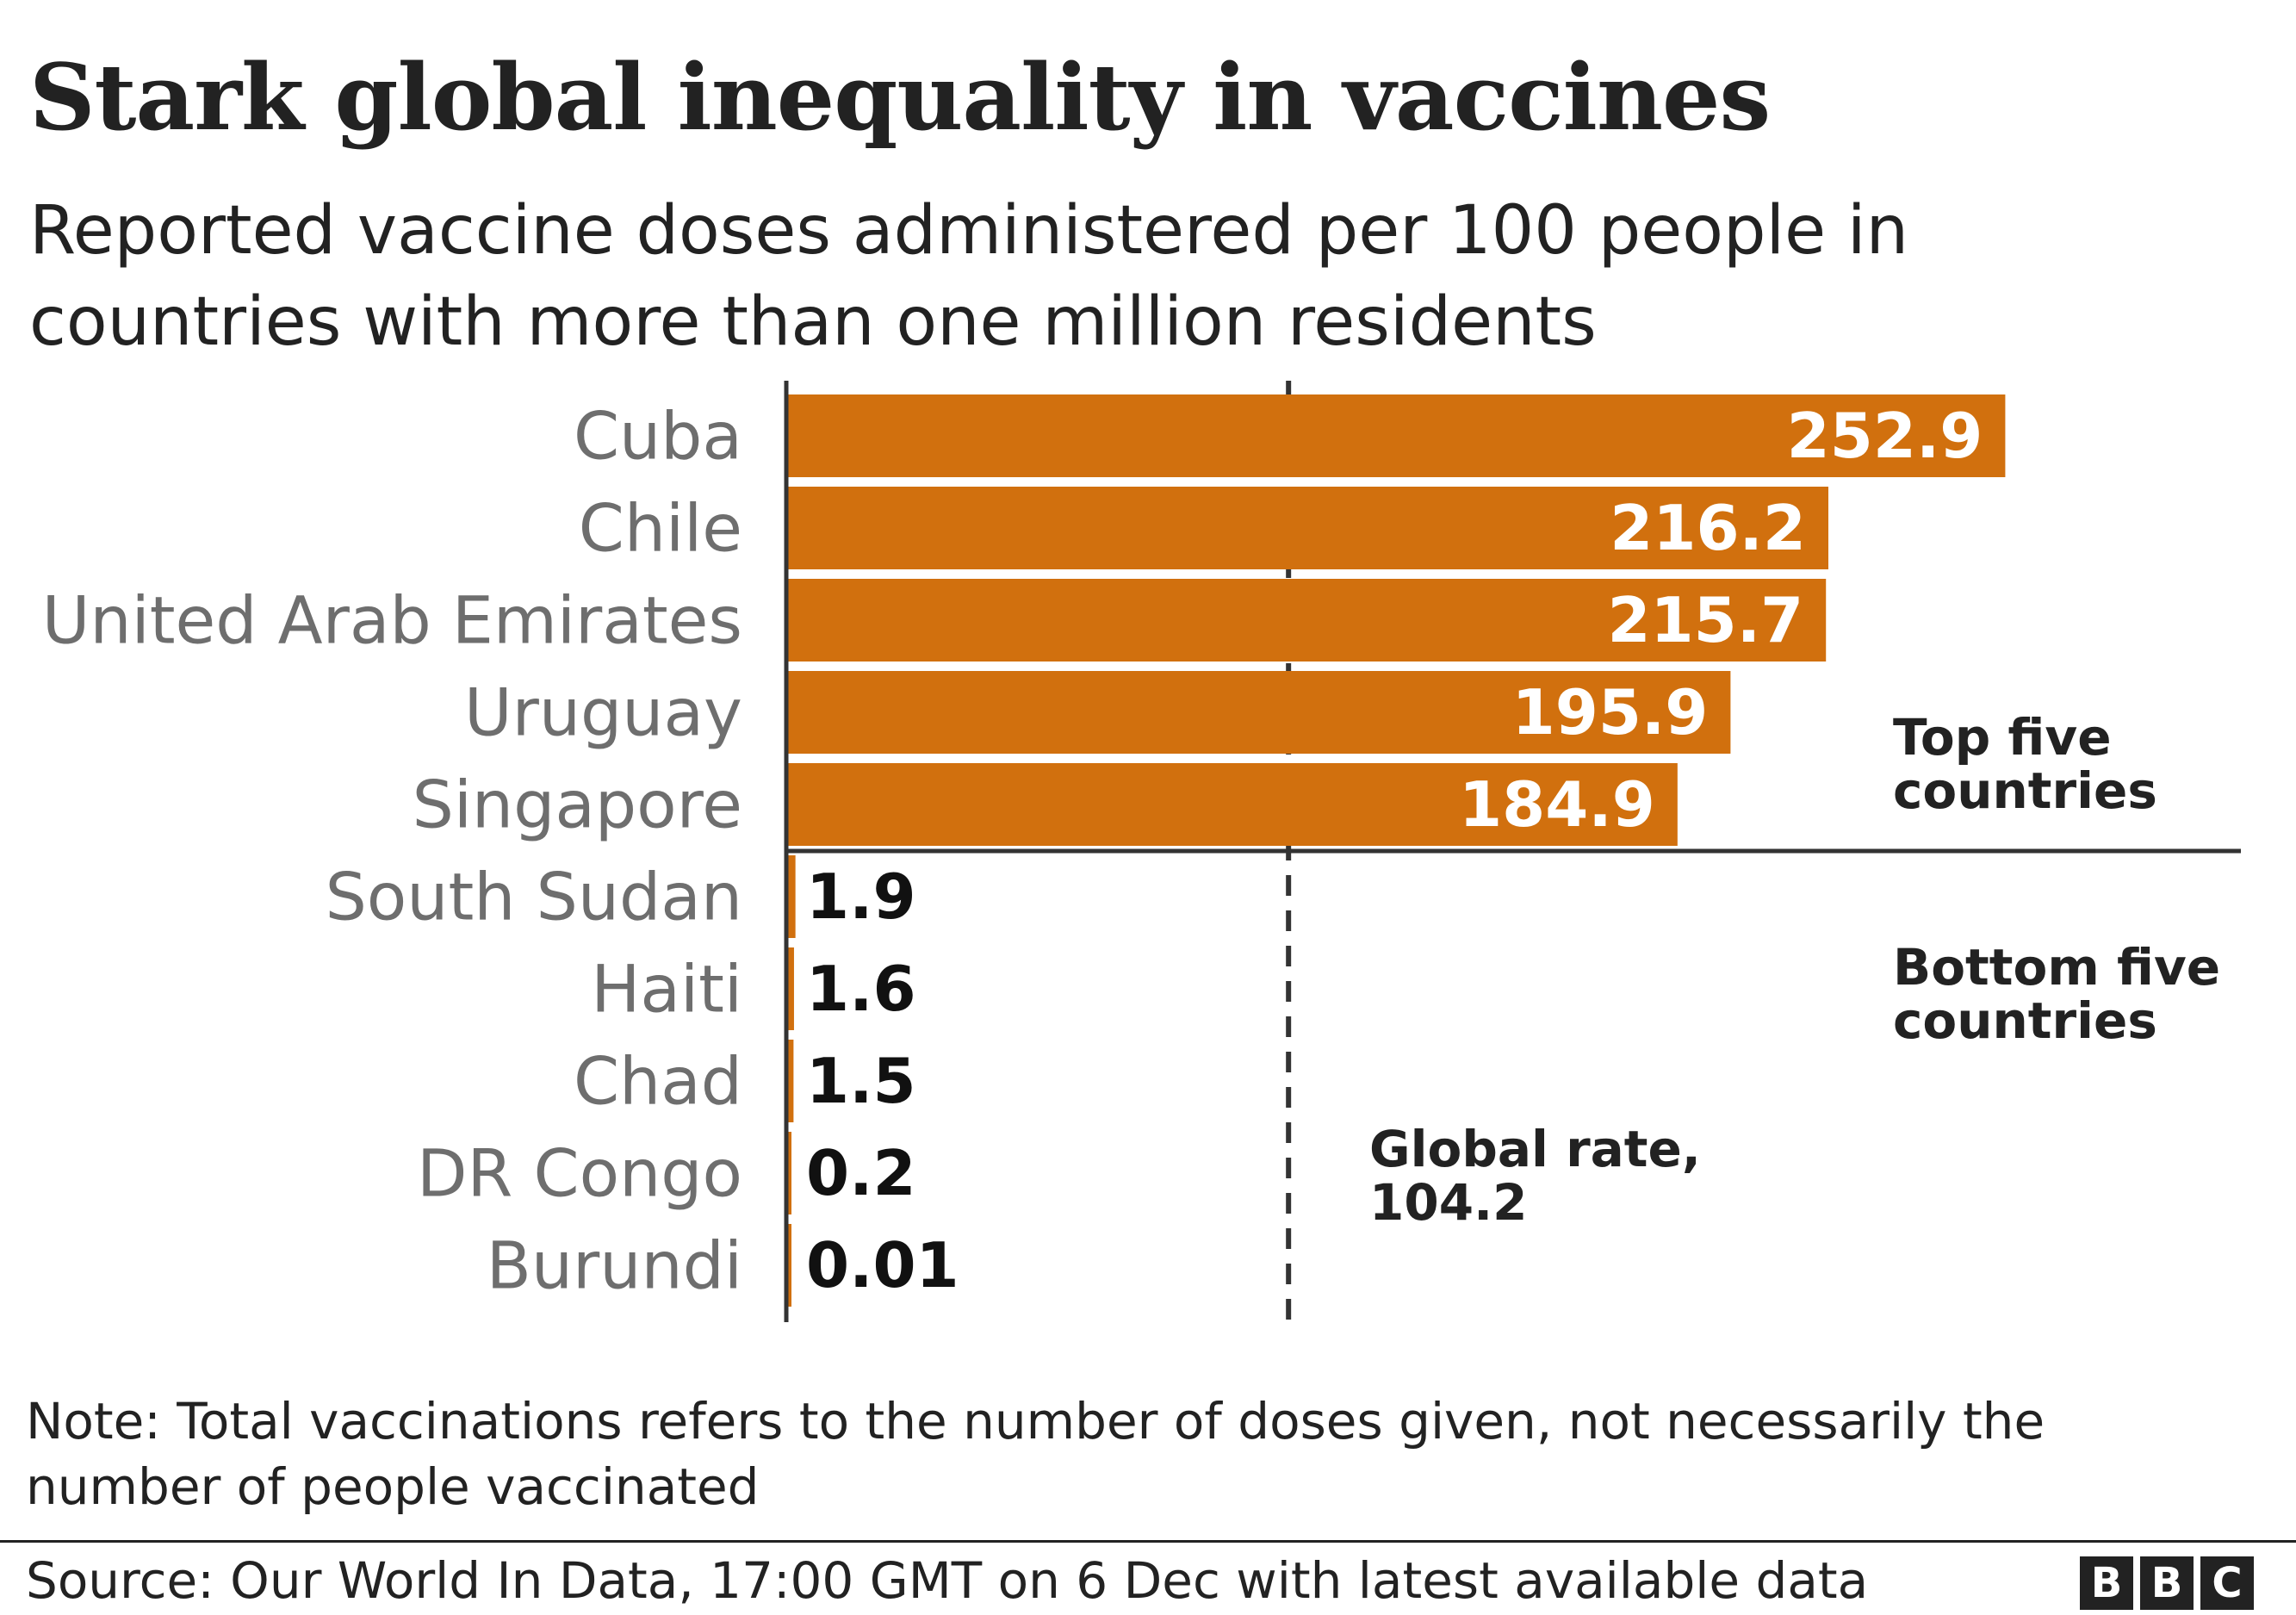 This screenshot has height=1615, width=2296. I want to click on data-label: 252.9, so click(1885, 436).